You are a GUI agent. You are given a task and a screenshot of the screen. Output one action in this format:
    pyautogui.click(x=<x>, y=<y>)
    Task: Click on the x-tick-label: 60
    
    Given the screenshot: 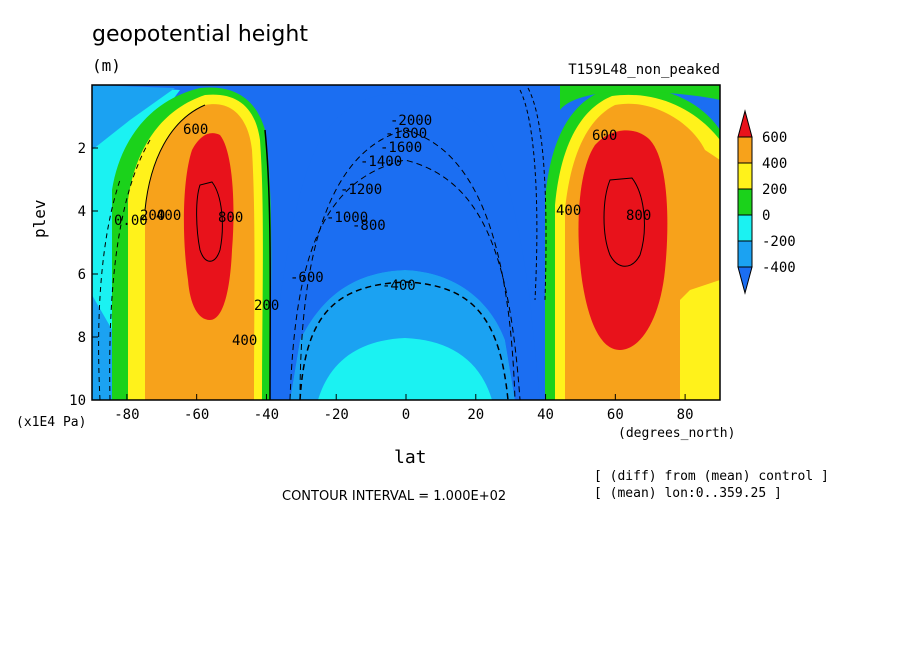 What is the action you would take?
    pyautogui.click(x=615, y=415)
    